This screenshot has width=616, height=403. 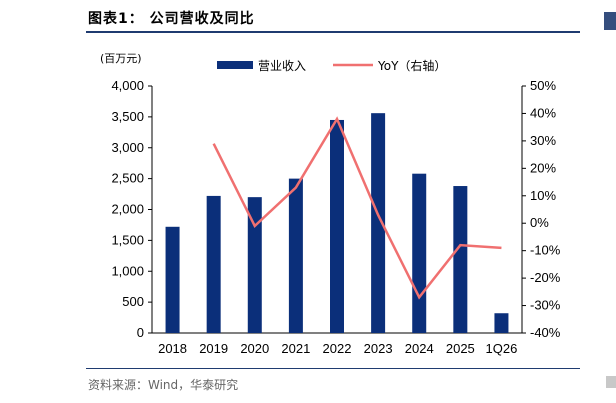 What do you see at coordinates (127, 147) in the screenshot?
I see `y-tick-label-left: 3,000` at bounding box center [127, 147].